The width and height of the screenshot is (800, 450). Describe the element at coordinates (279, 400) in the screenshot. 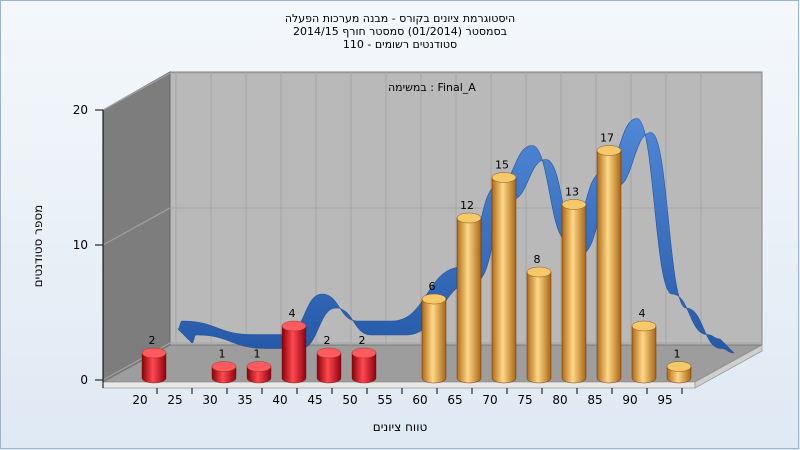

I see `x-tick-label: 40` at that location.